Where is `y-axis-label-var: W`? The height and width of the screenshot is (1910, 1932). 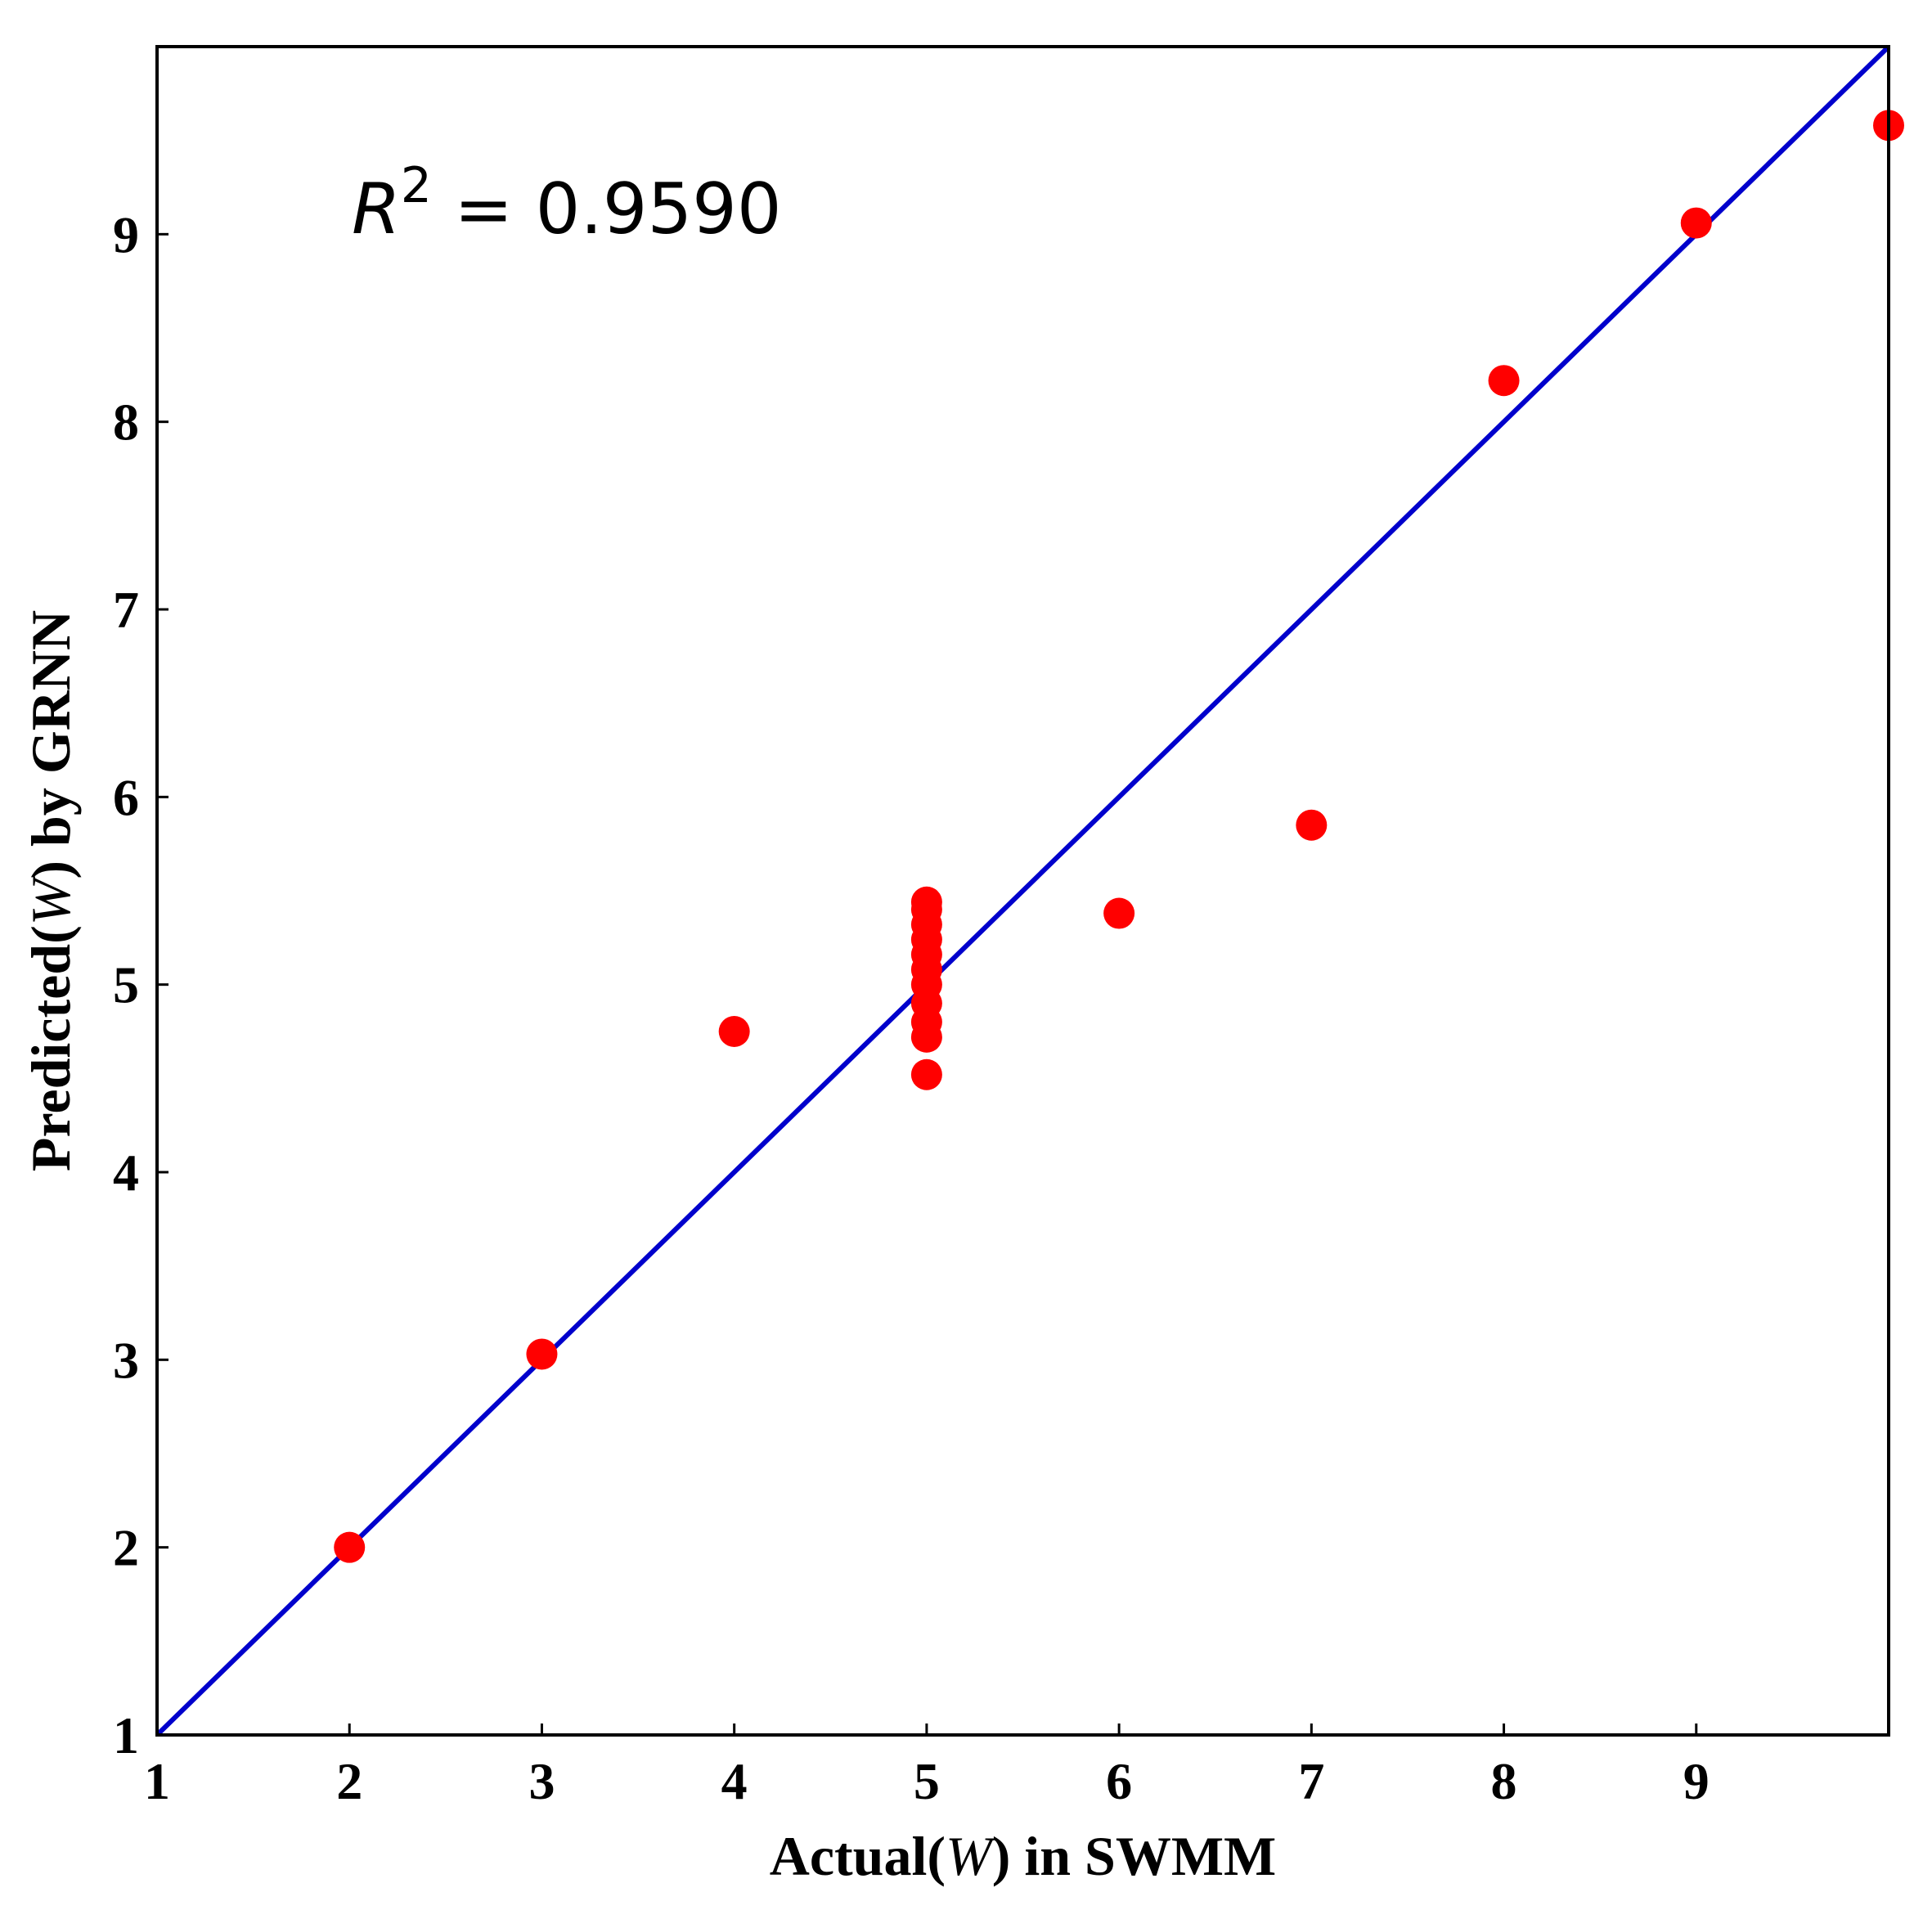
y-axis-label-var: W is located at coordinates (51, 899).